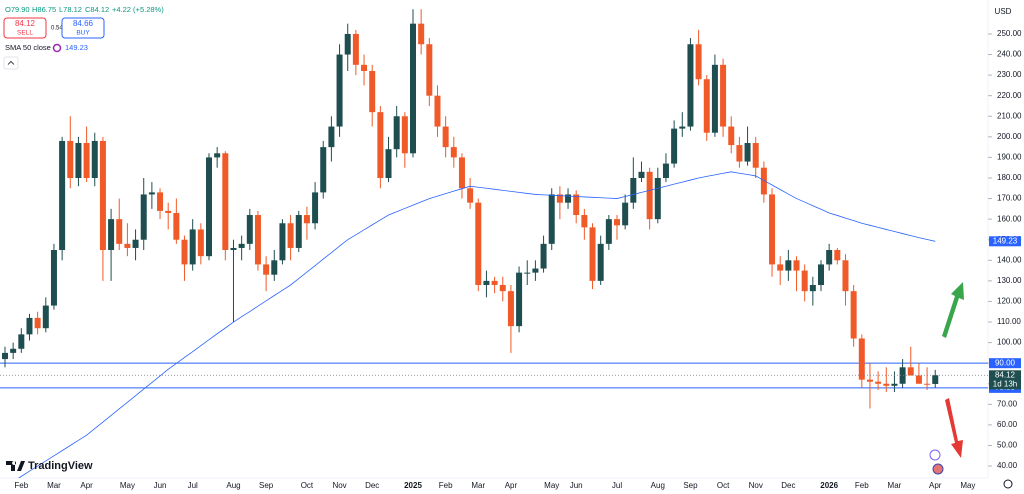 The image size is (1024, 494). What do you see at coordinates (1009, 301) in the screenshot?
I see `y-tick-label: 120.00` at bounding box center [1009, 301].